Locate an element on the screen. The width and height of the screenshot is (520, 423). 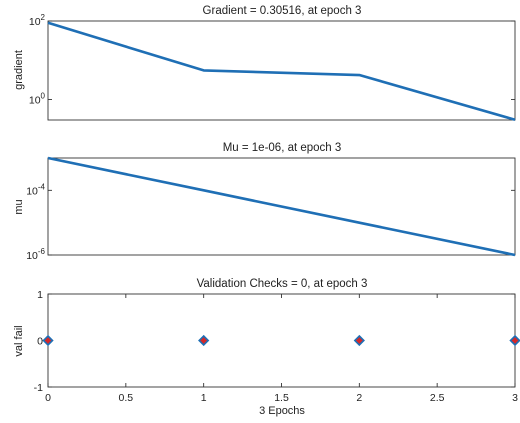
xtick-label: 1 is located at coordinates (204, 398).